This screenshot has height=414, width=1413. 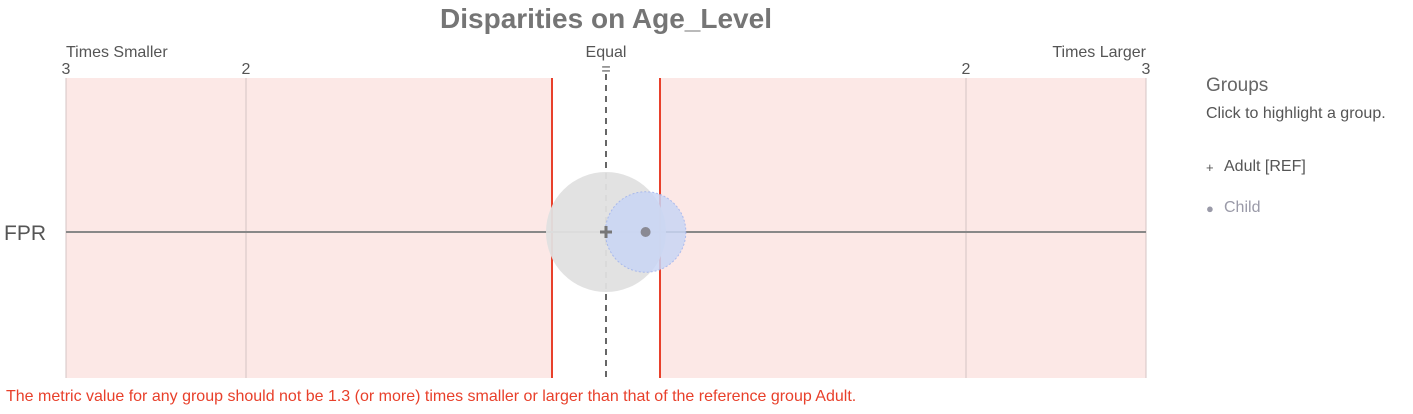 What do you see at coordinates (1210, 167) in the screenshot?
I see `plus-icon: +` at bounding box center [1210, 167].